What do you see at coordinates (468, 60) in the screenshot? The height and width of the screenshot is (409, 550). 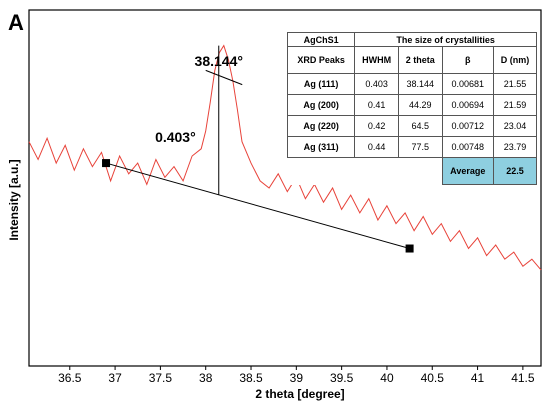 I see `col-header-beta: β` at bounding box center [468, 60].